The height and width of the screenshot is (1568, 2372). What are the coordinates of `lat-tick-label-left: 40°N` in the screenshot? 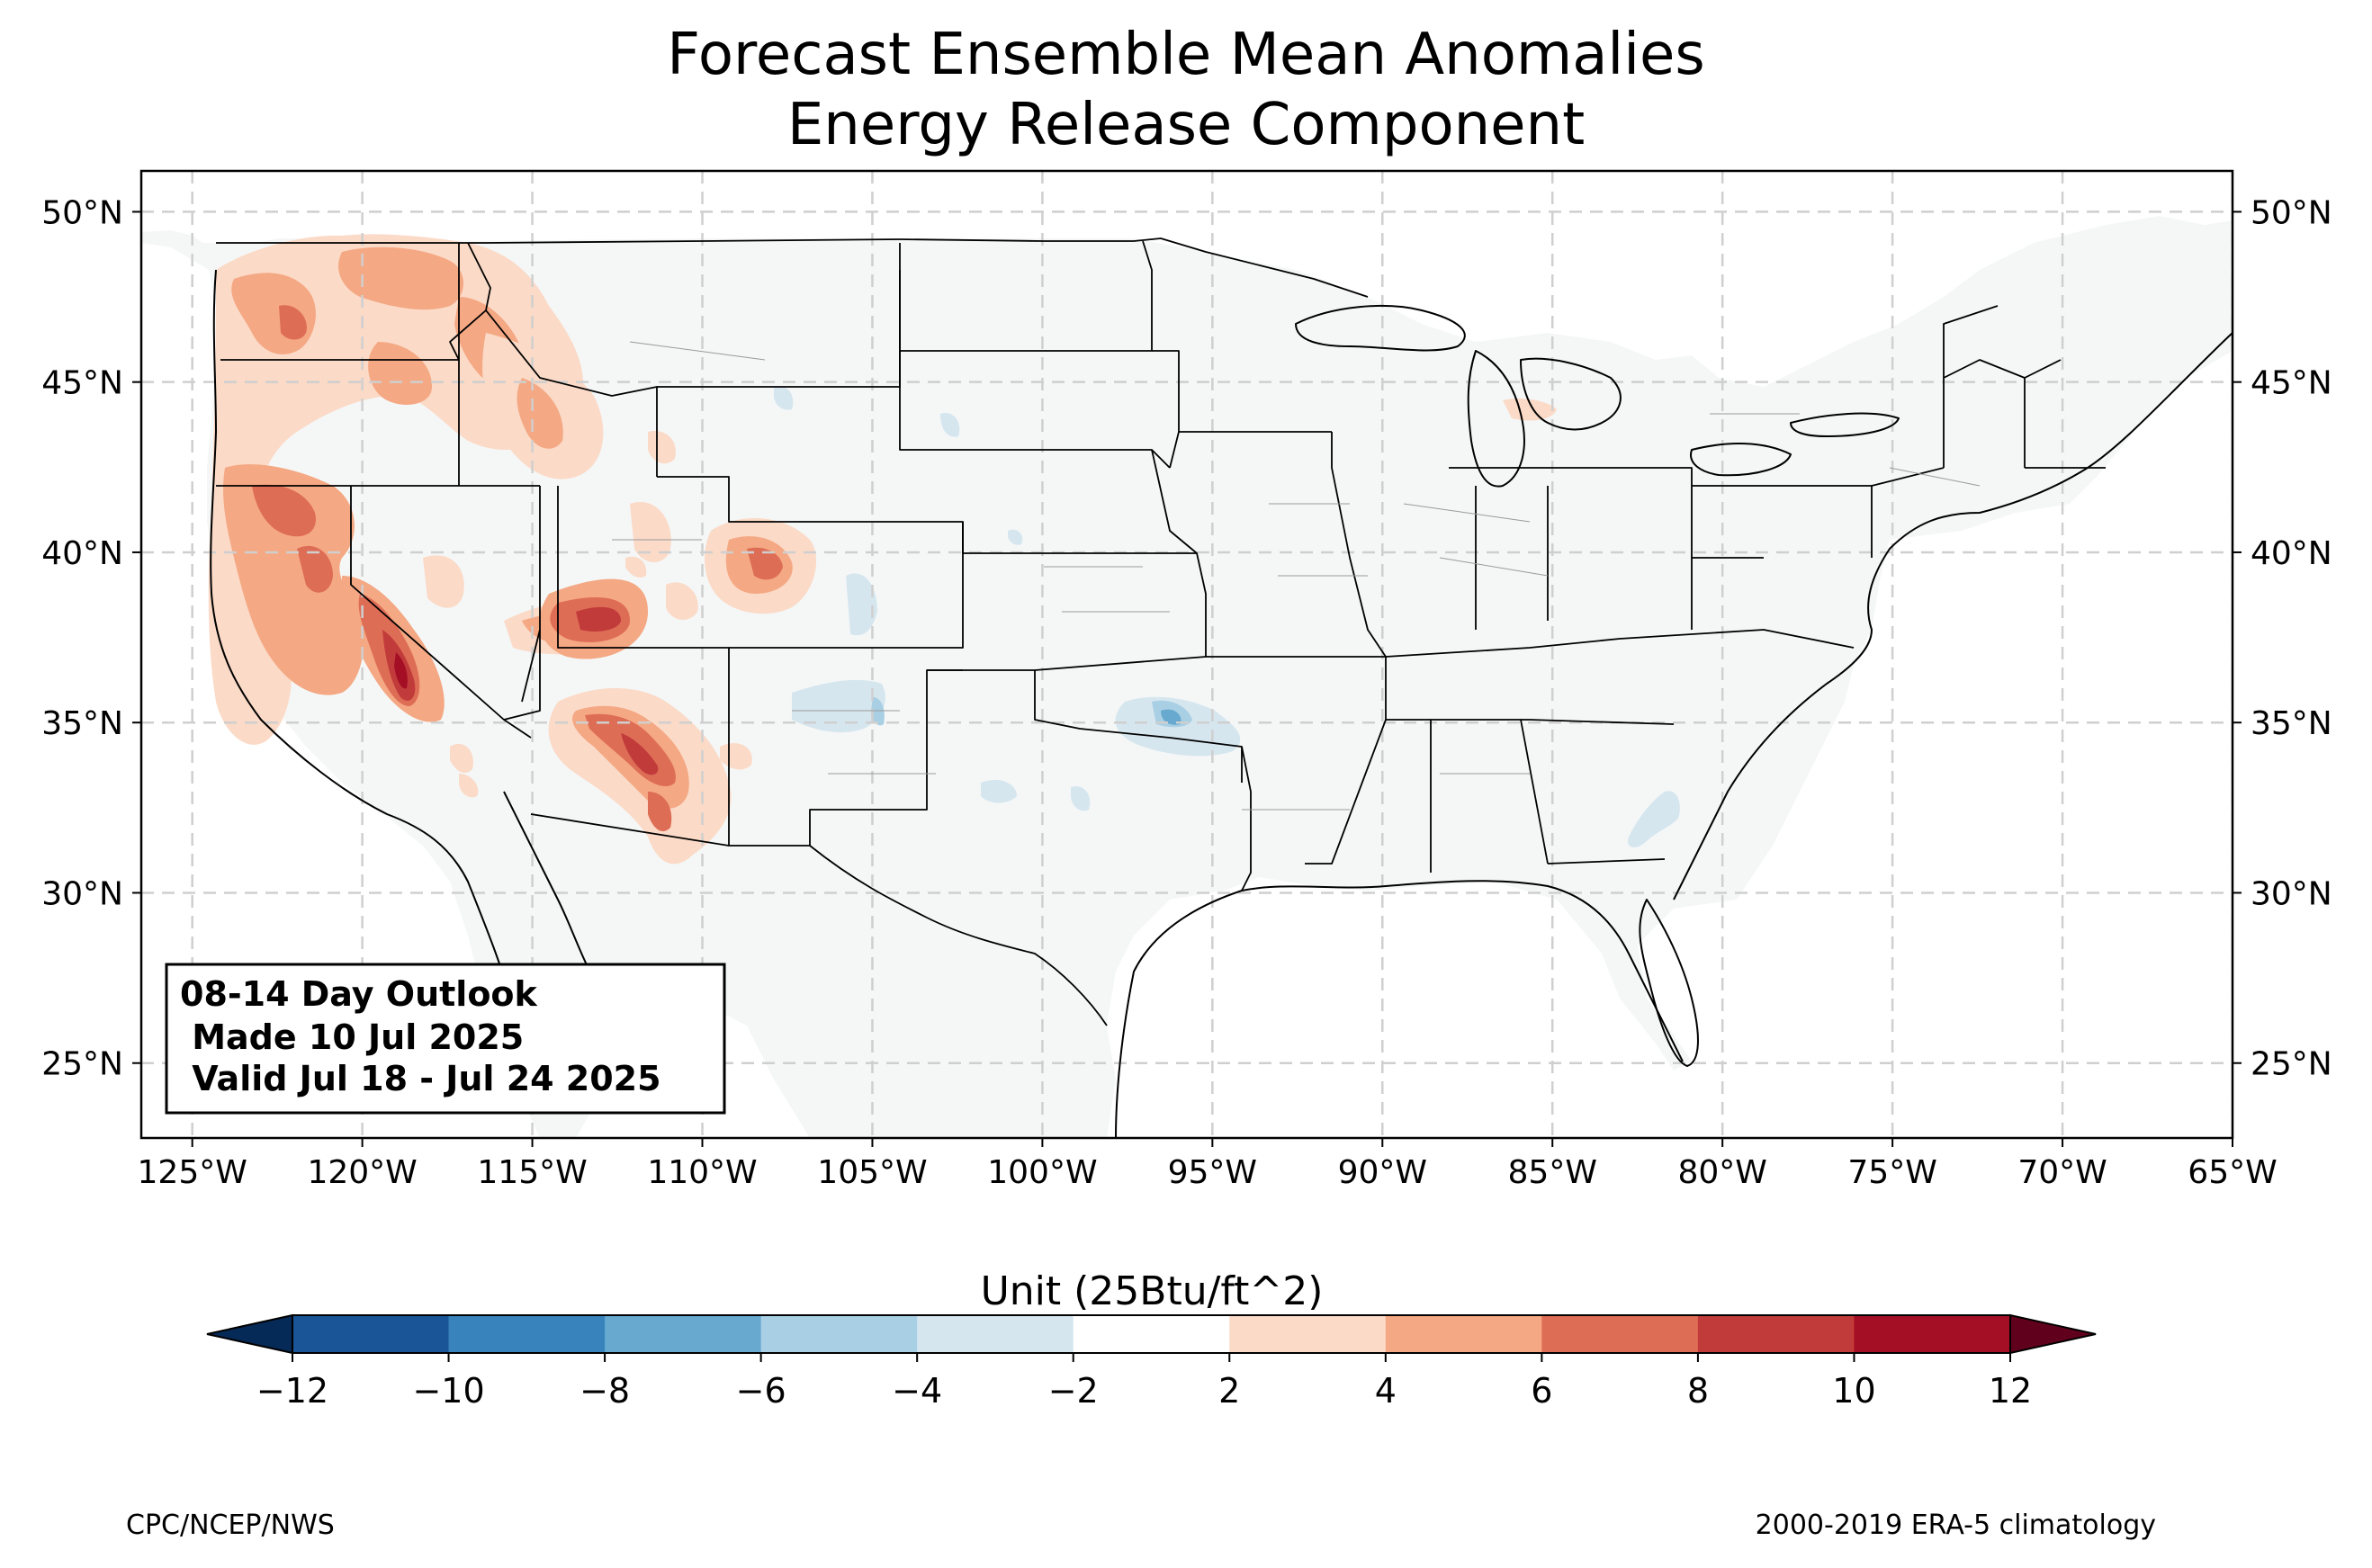 It's located at (82, 553).